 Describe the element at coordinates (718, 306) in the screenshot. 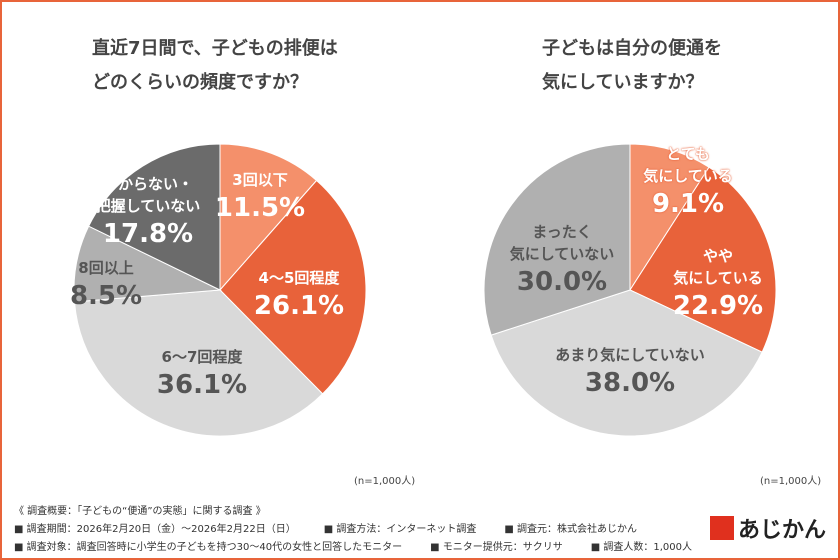

I see `value-label: 22.9%` at that location.